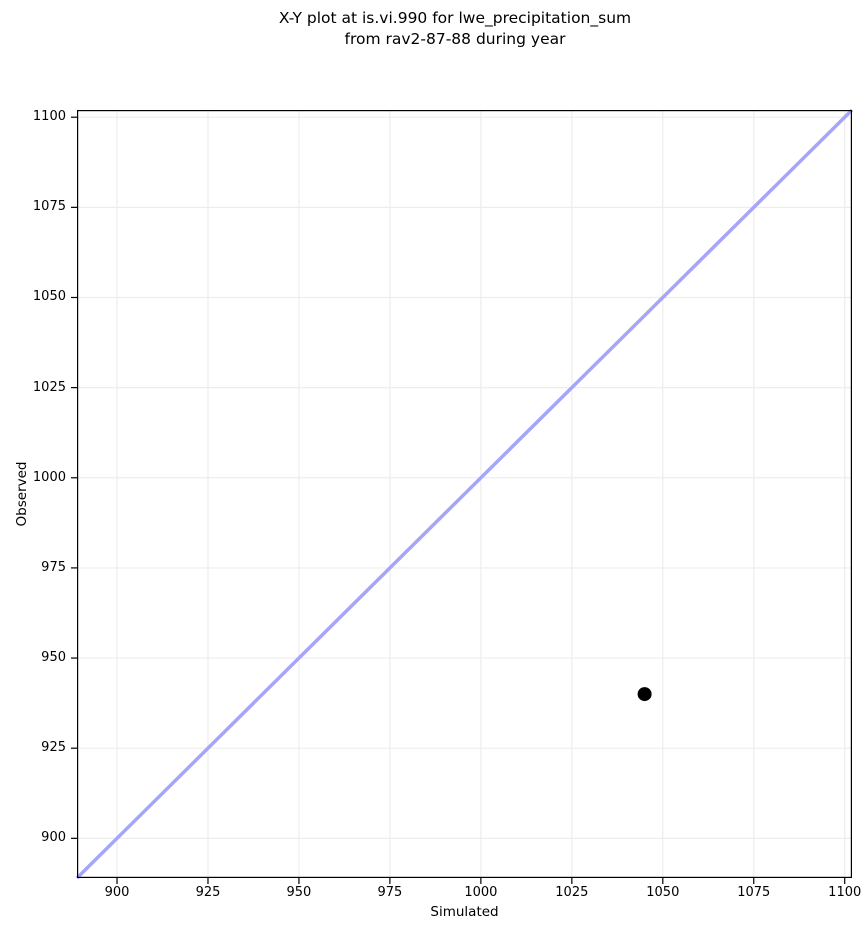 The height and width of the screenshot is (934, 868). Describe the element at coordinates (644, 694) in the screenshot. I see `observation-point` at that location.